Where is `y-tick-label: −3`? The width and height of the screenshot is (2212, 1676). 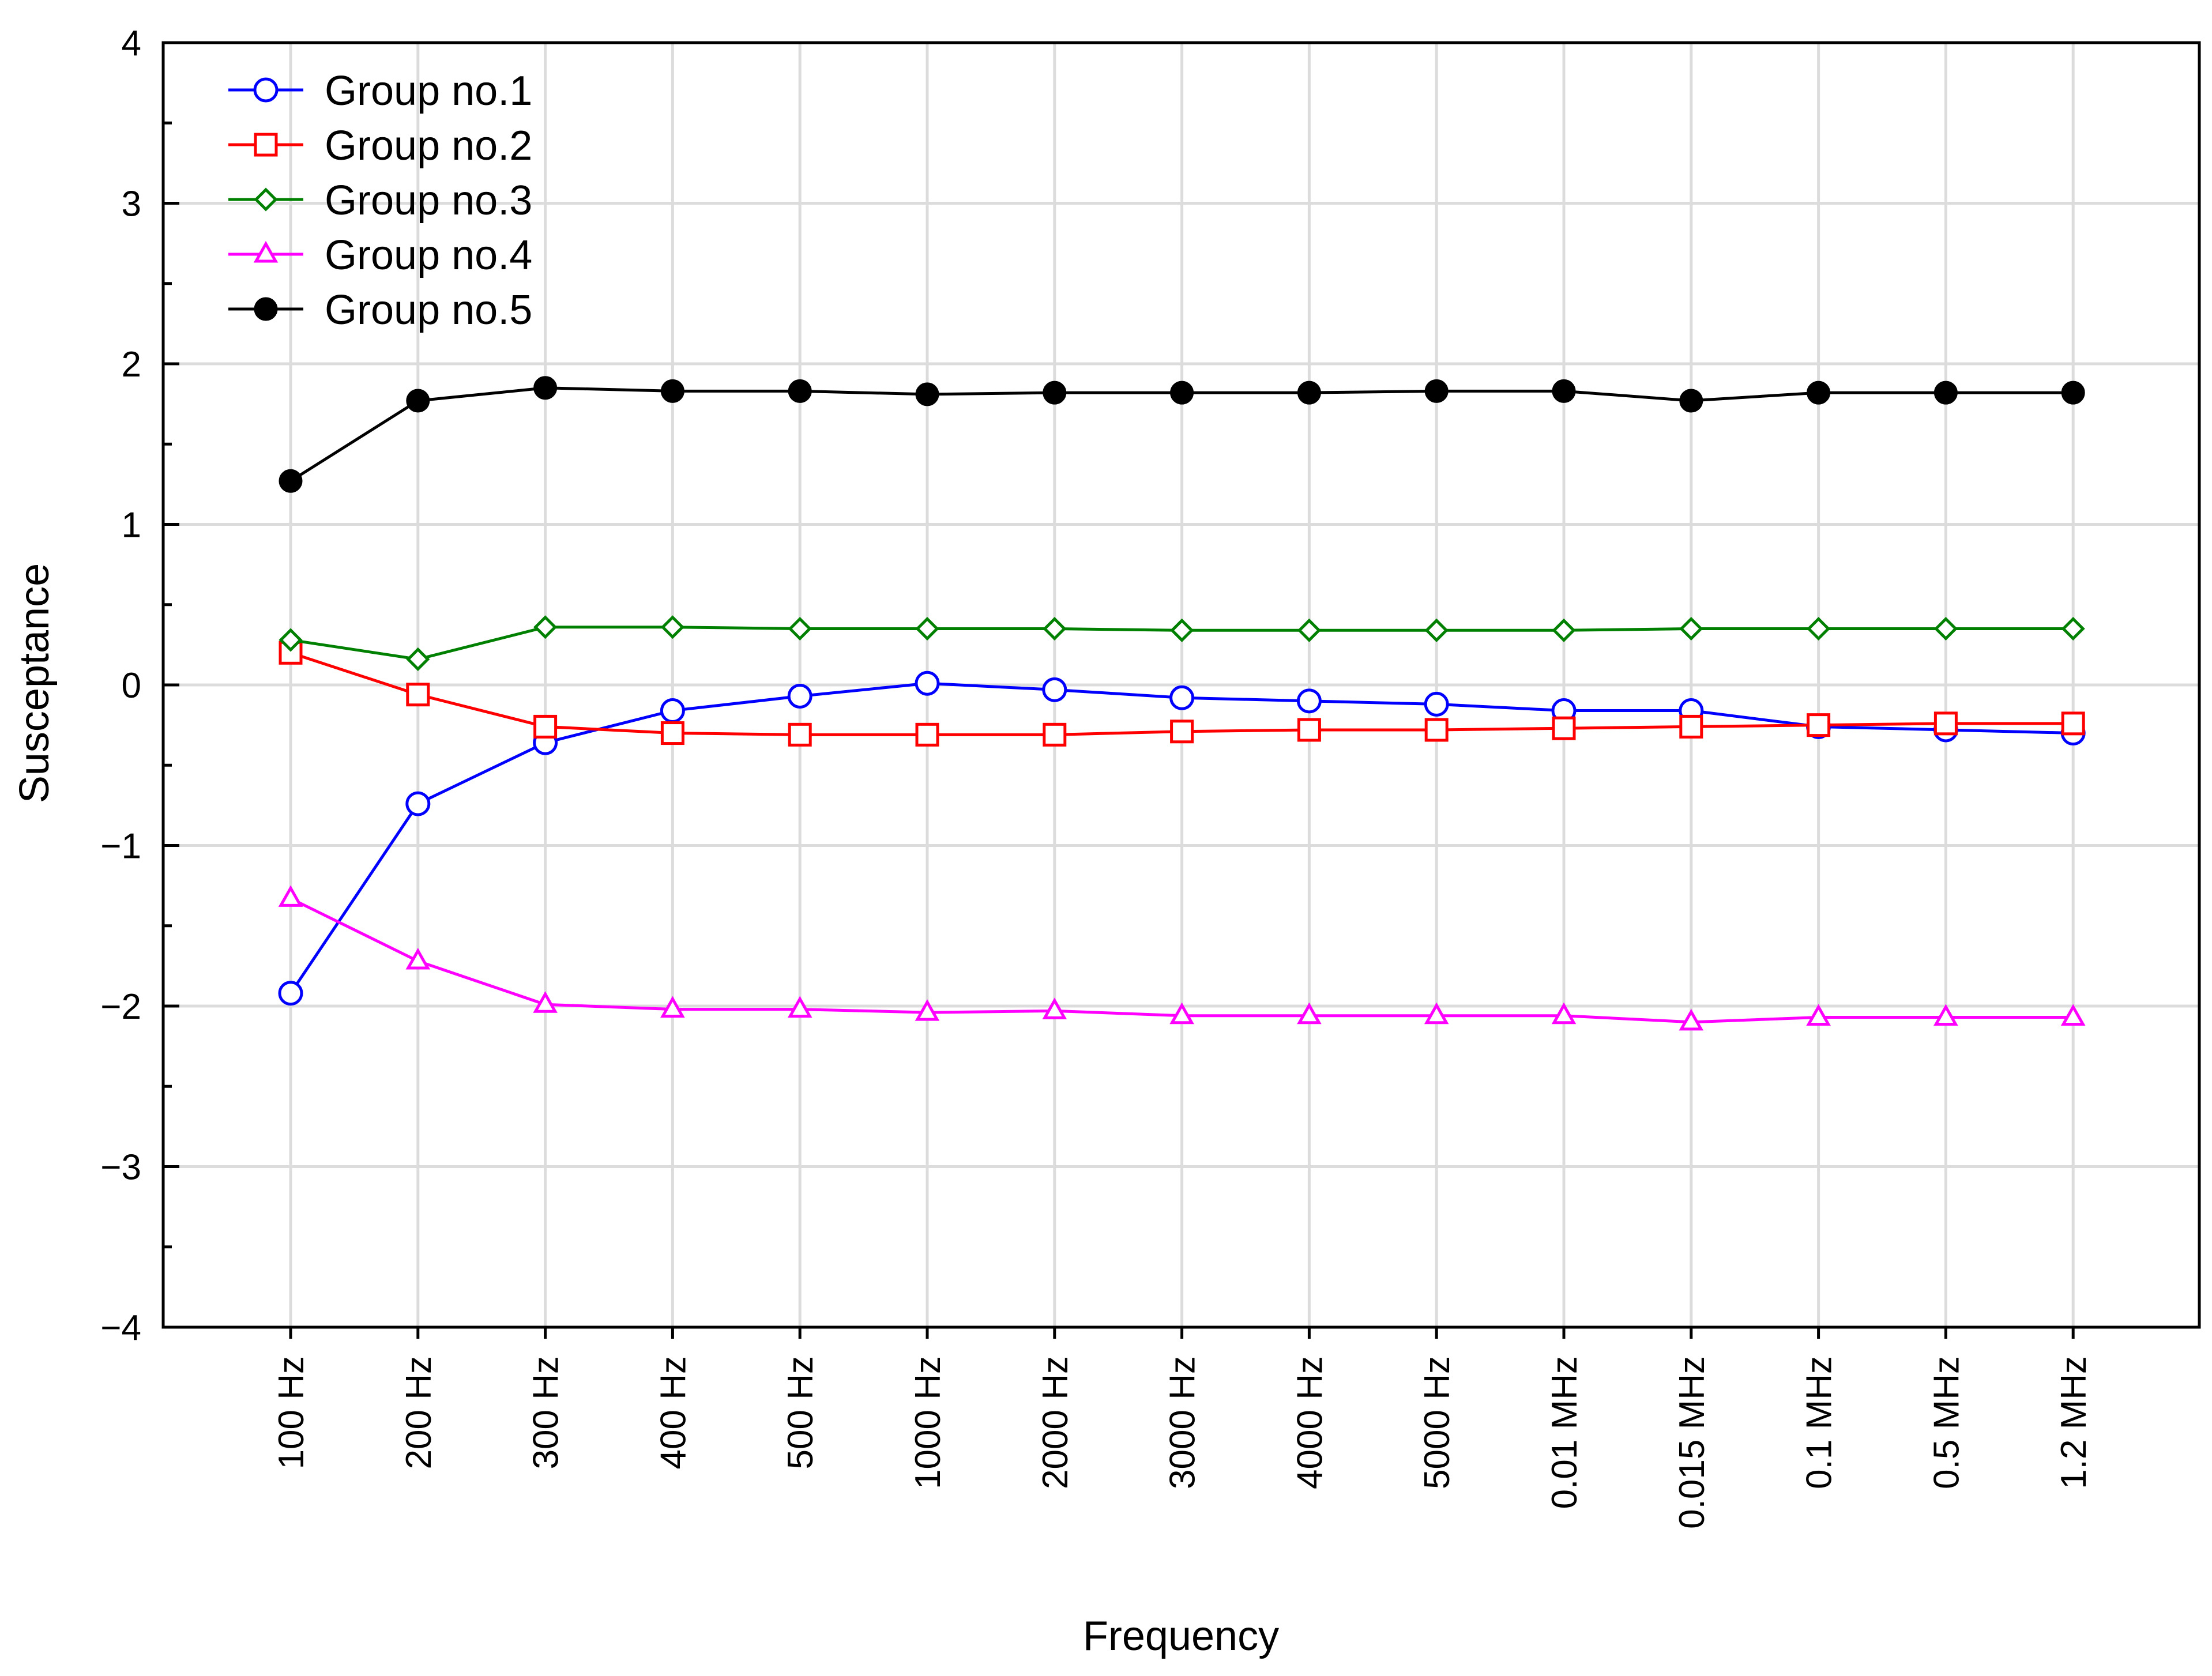 y-tick-label: −3 is located at coordinates (120, 1168).